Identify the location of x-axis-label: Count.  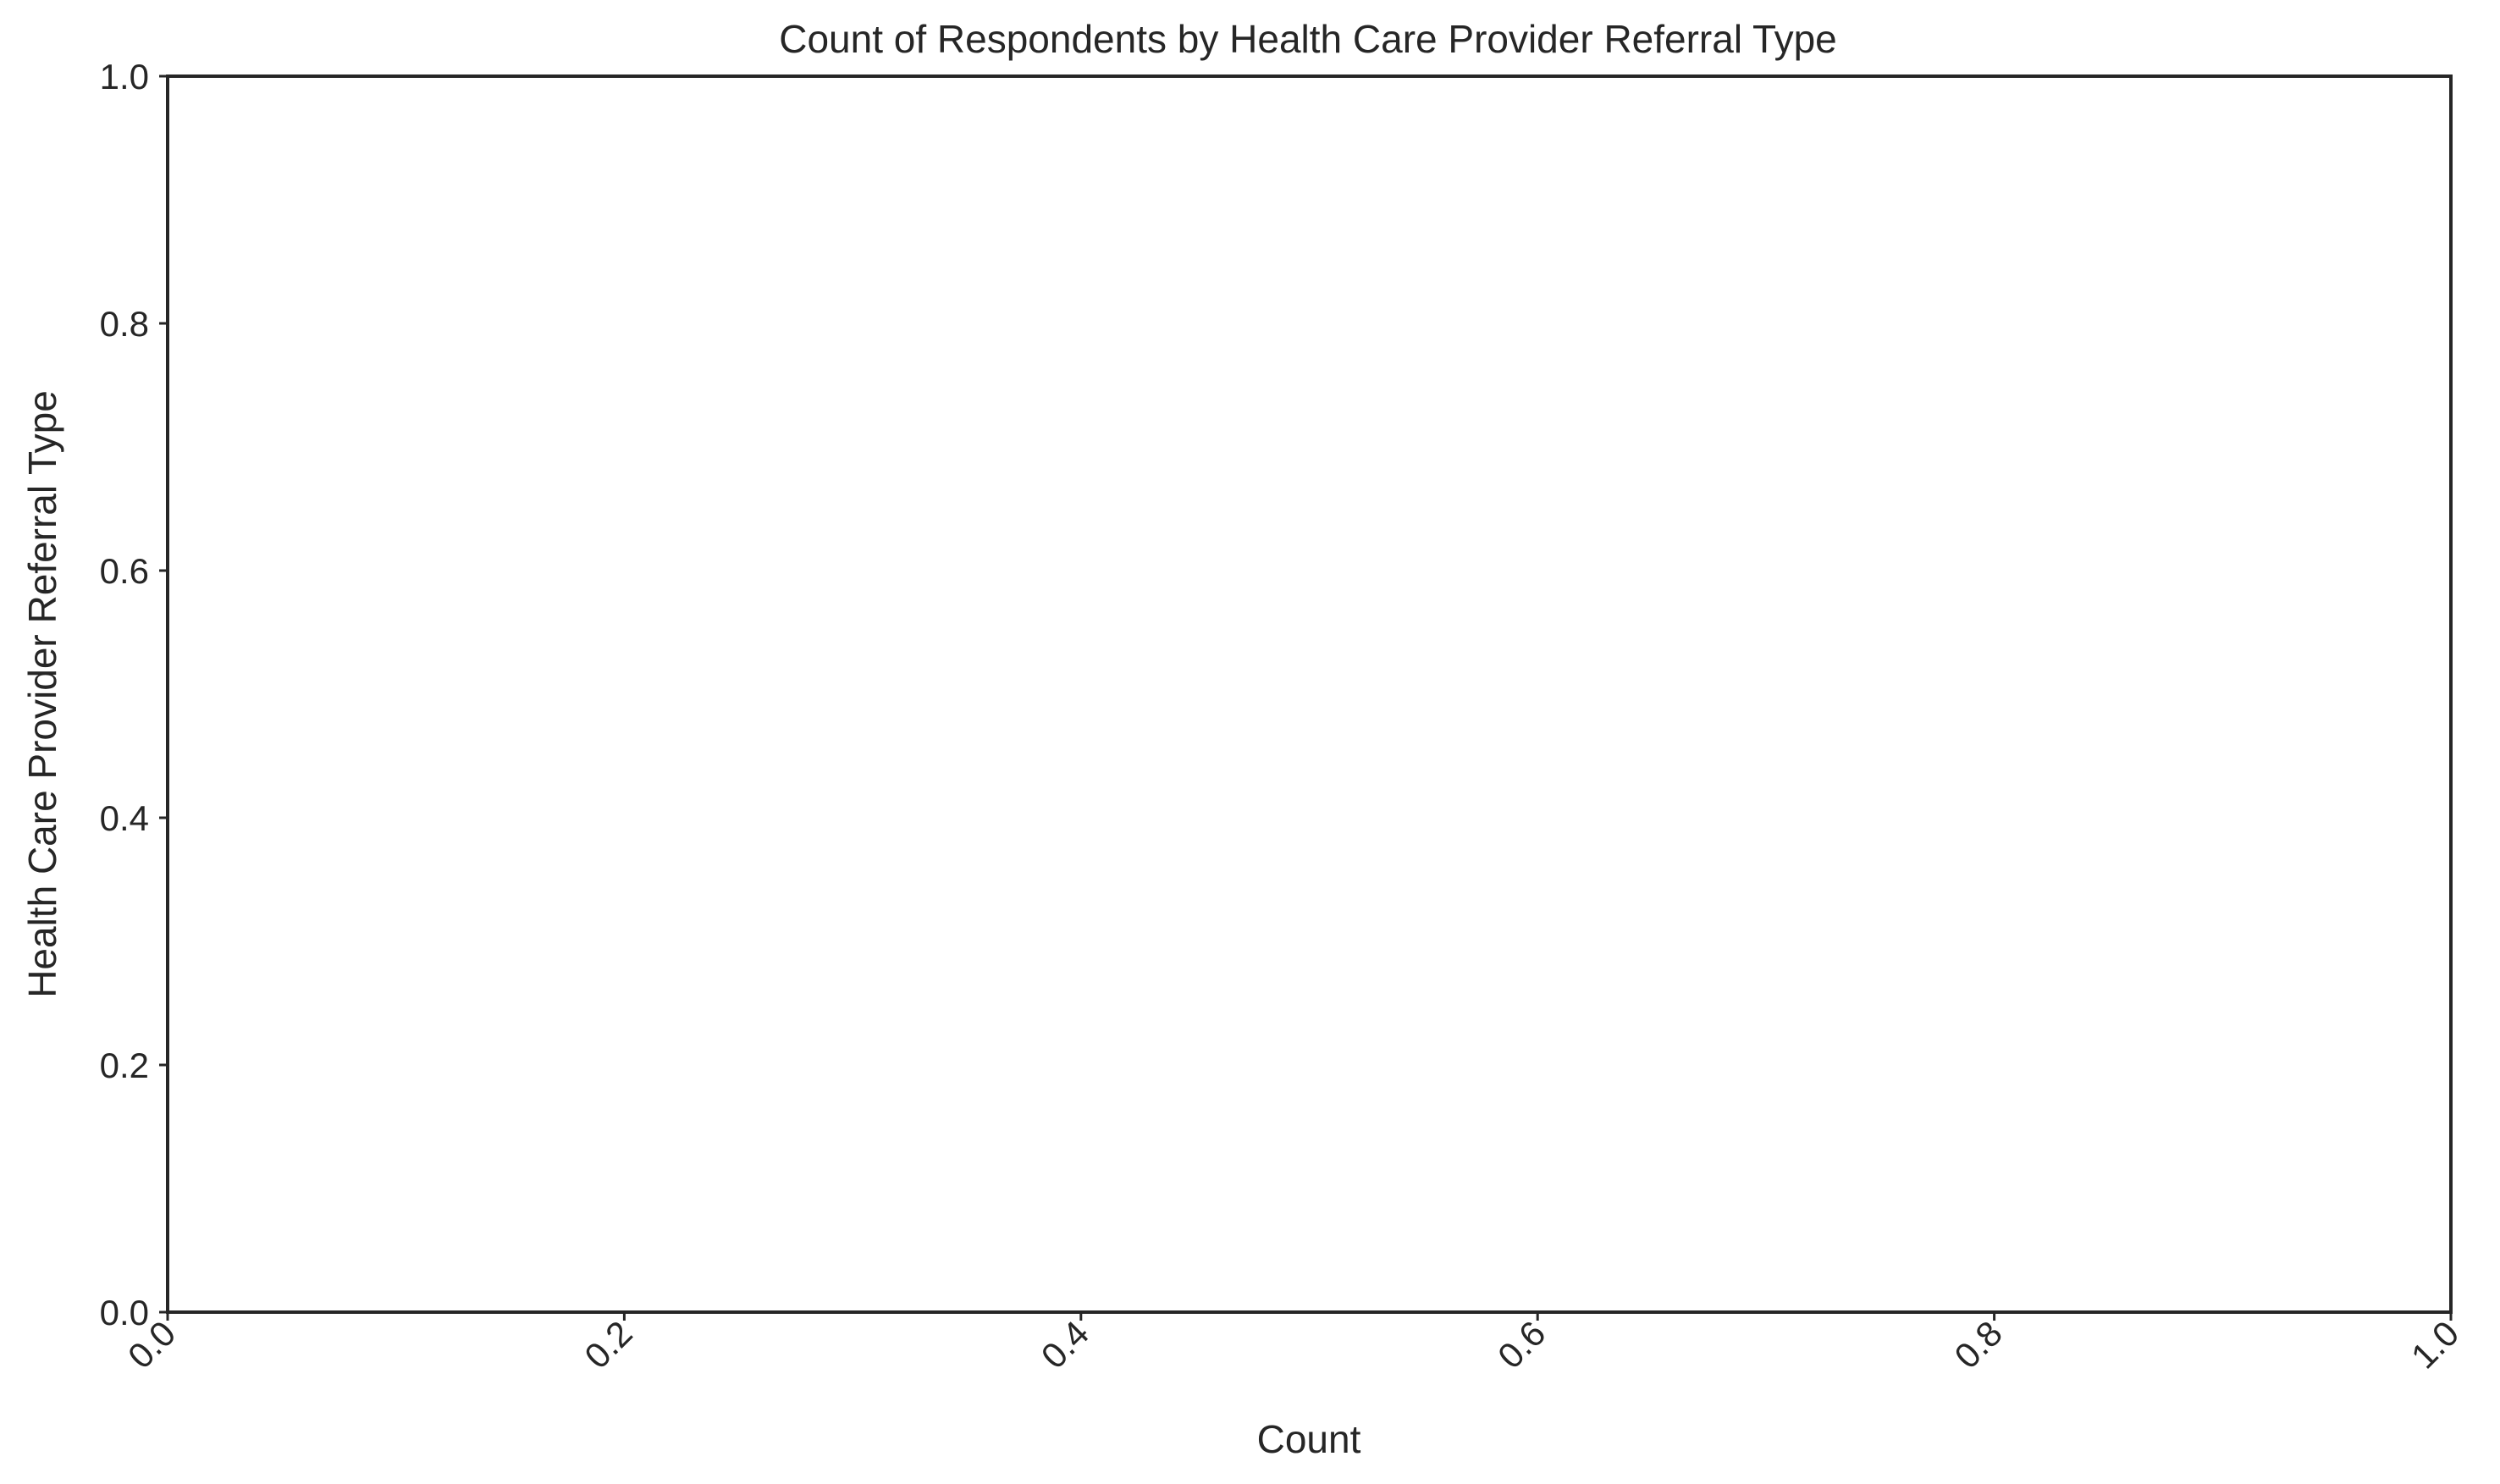
(1309, 1439).